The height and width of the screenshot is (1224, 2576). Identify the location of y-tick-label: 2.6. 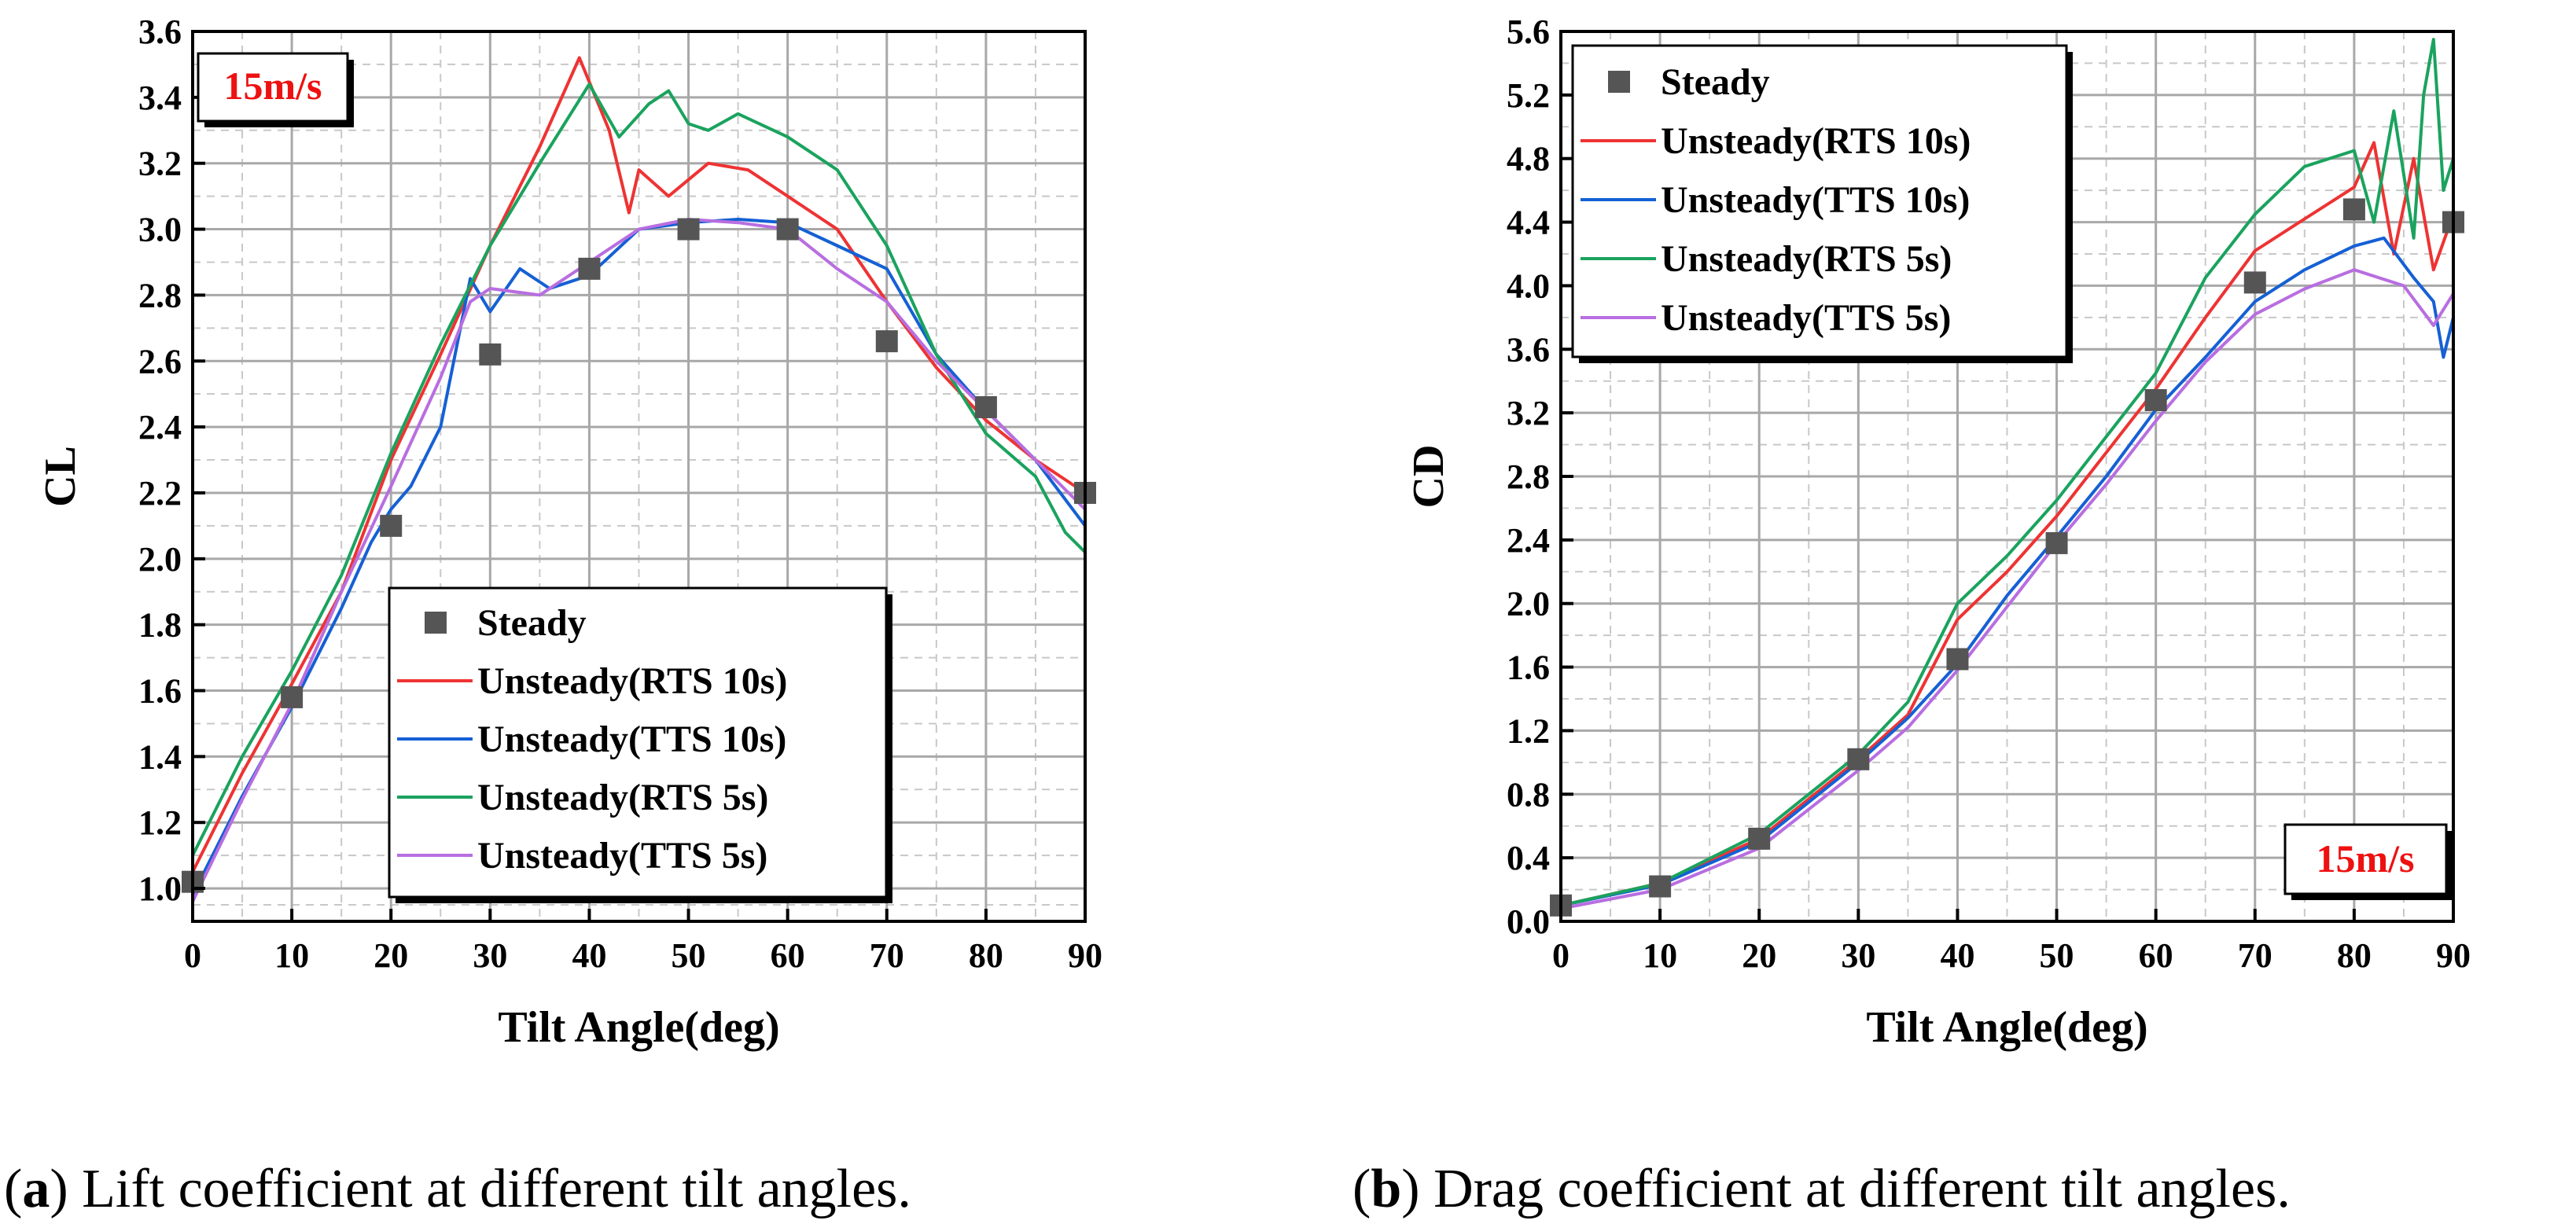
(160, 361).